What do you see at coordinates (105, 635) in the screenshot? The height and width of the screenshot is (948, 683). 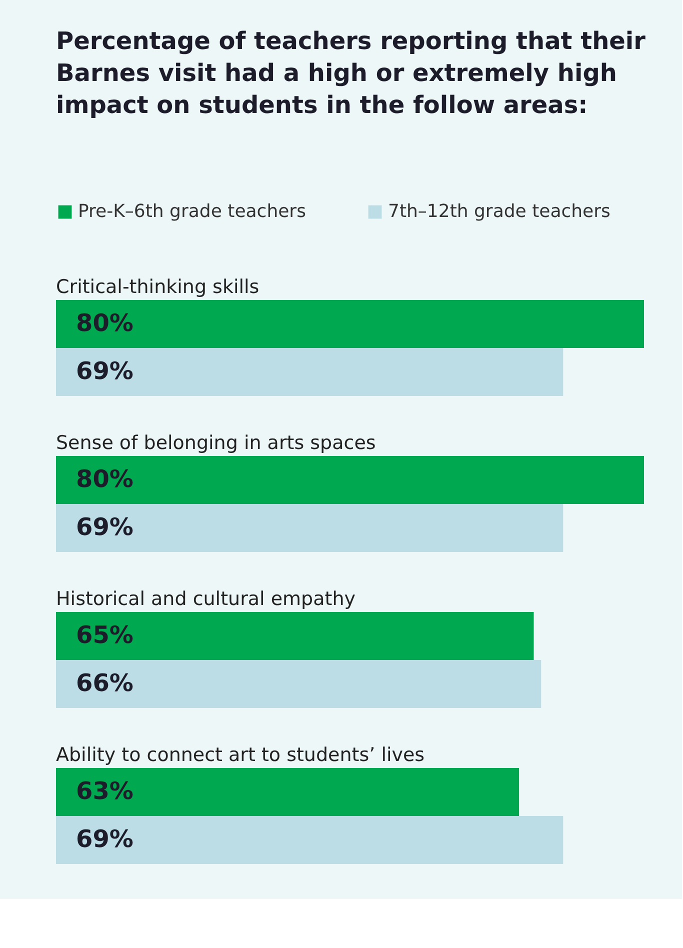 I see `data-label: 65%` at bounding box center [105, 635].